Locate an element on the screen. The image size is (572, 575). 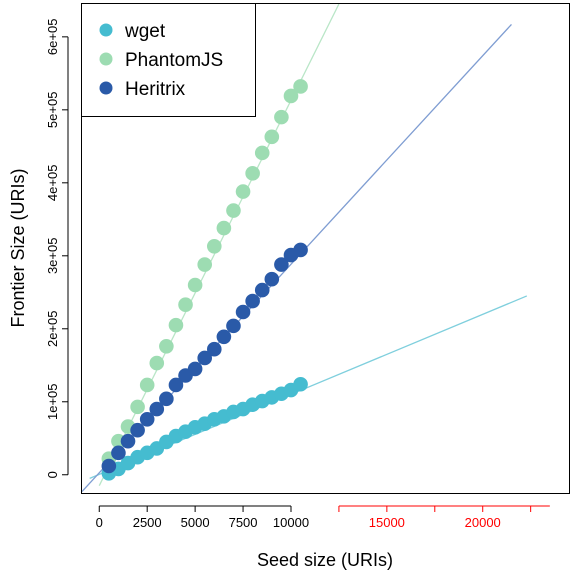
x-axis-title: Seed size (URIs) is located at coordinates (325, 560).